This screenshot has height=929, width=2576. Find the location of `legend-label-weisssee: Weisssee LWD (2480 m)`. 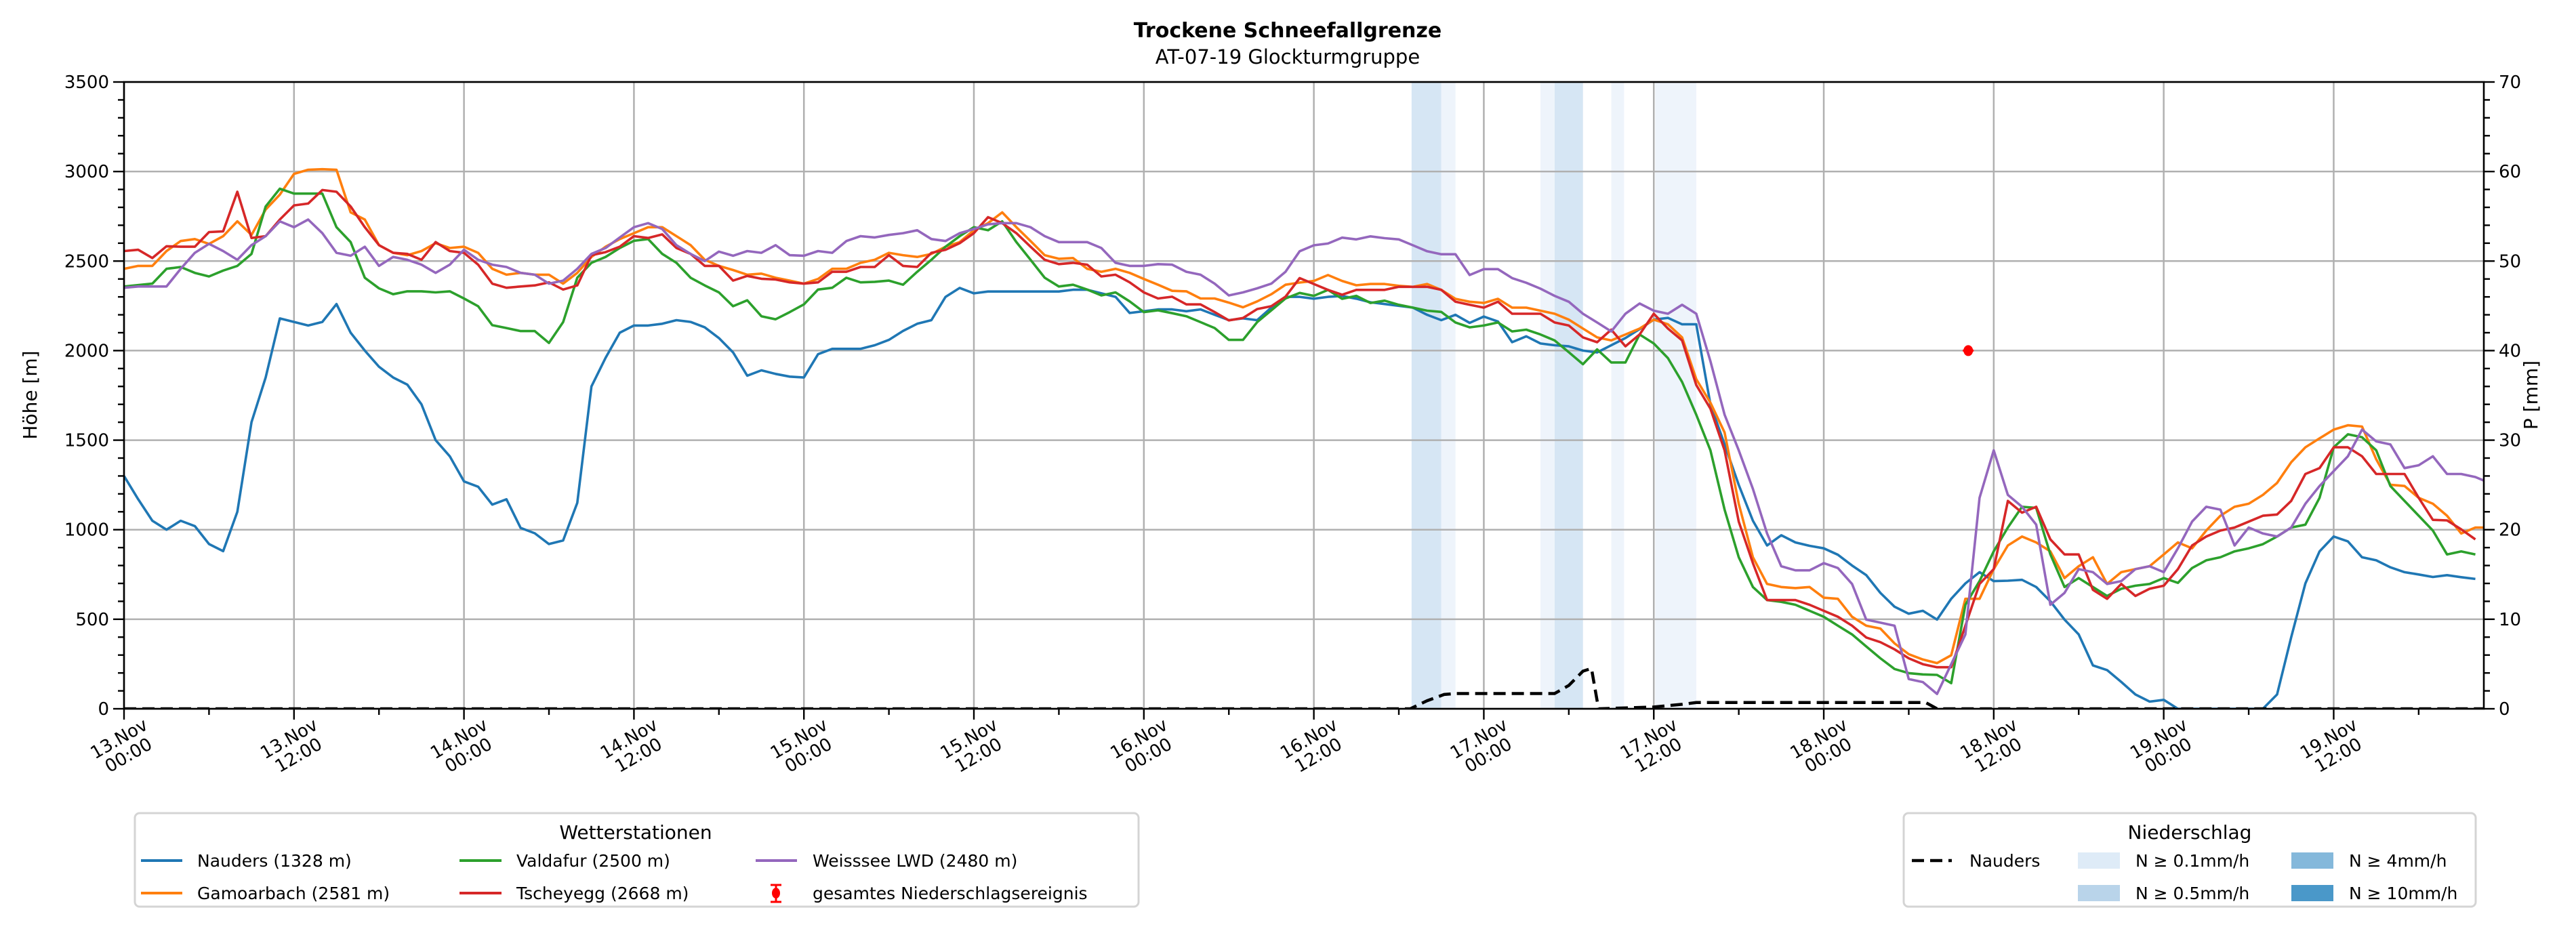

legend-label-weisssee: Weisssee LWD (2480 m) is located at coordinates (915, 861).